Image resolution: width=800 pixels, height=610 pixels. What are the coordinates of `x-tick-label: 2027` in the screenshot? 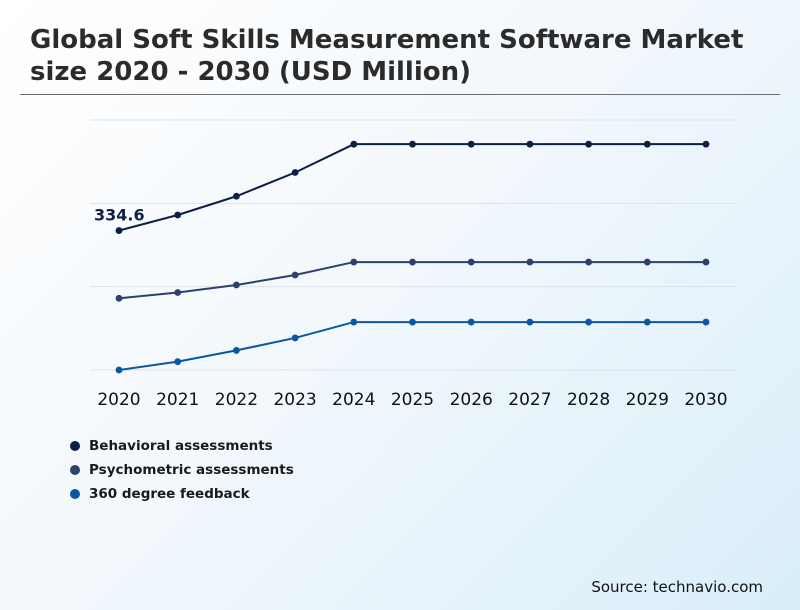 It's located at (529, 400).